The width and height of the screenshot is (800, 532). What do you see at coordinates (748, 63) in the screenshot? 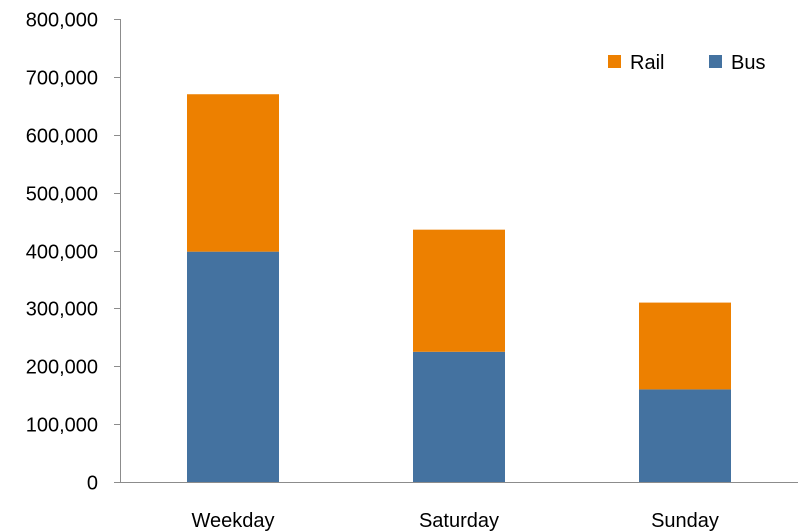
I see `legend-label-bus: Bus` at bounding box center [748, 63].